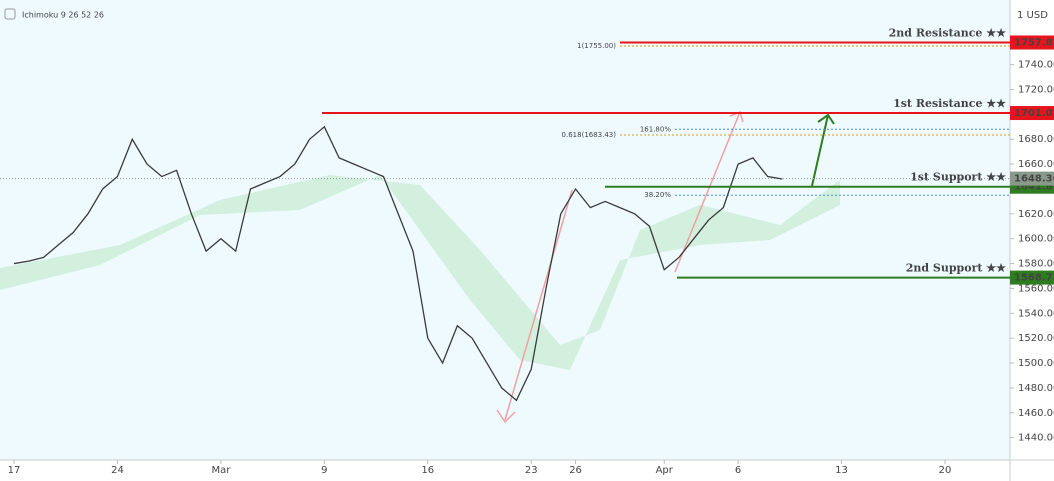  What do you see at coordinates (596, 46) in the screenshot?
I see `fib-label: 1(1755.00)` at bounding box center [596, 46].